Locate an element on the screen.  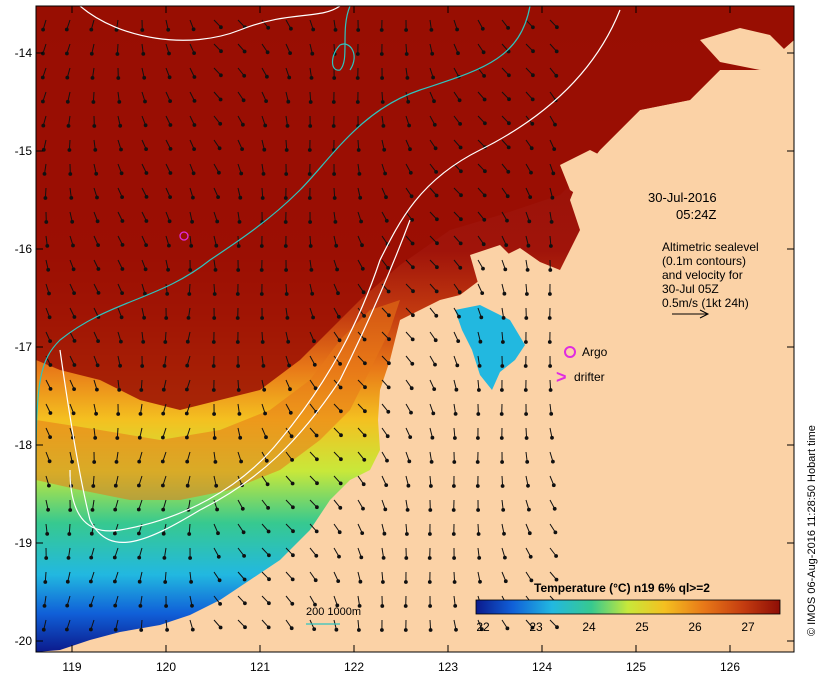
x-tick-label: 121 is located at coordinates (260, 667).